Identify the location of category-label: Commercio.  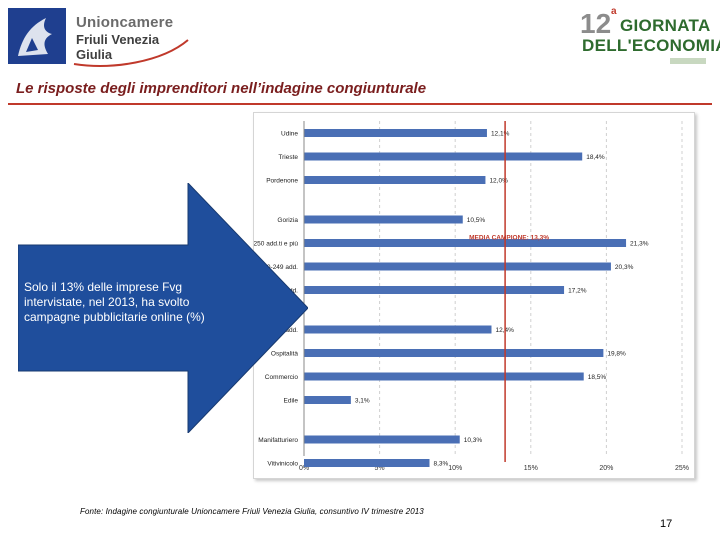
(282, 377).